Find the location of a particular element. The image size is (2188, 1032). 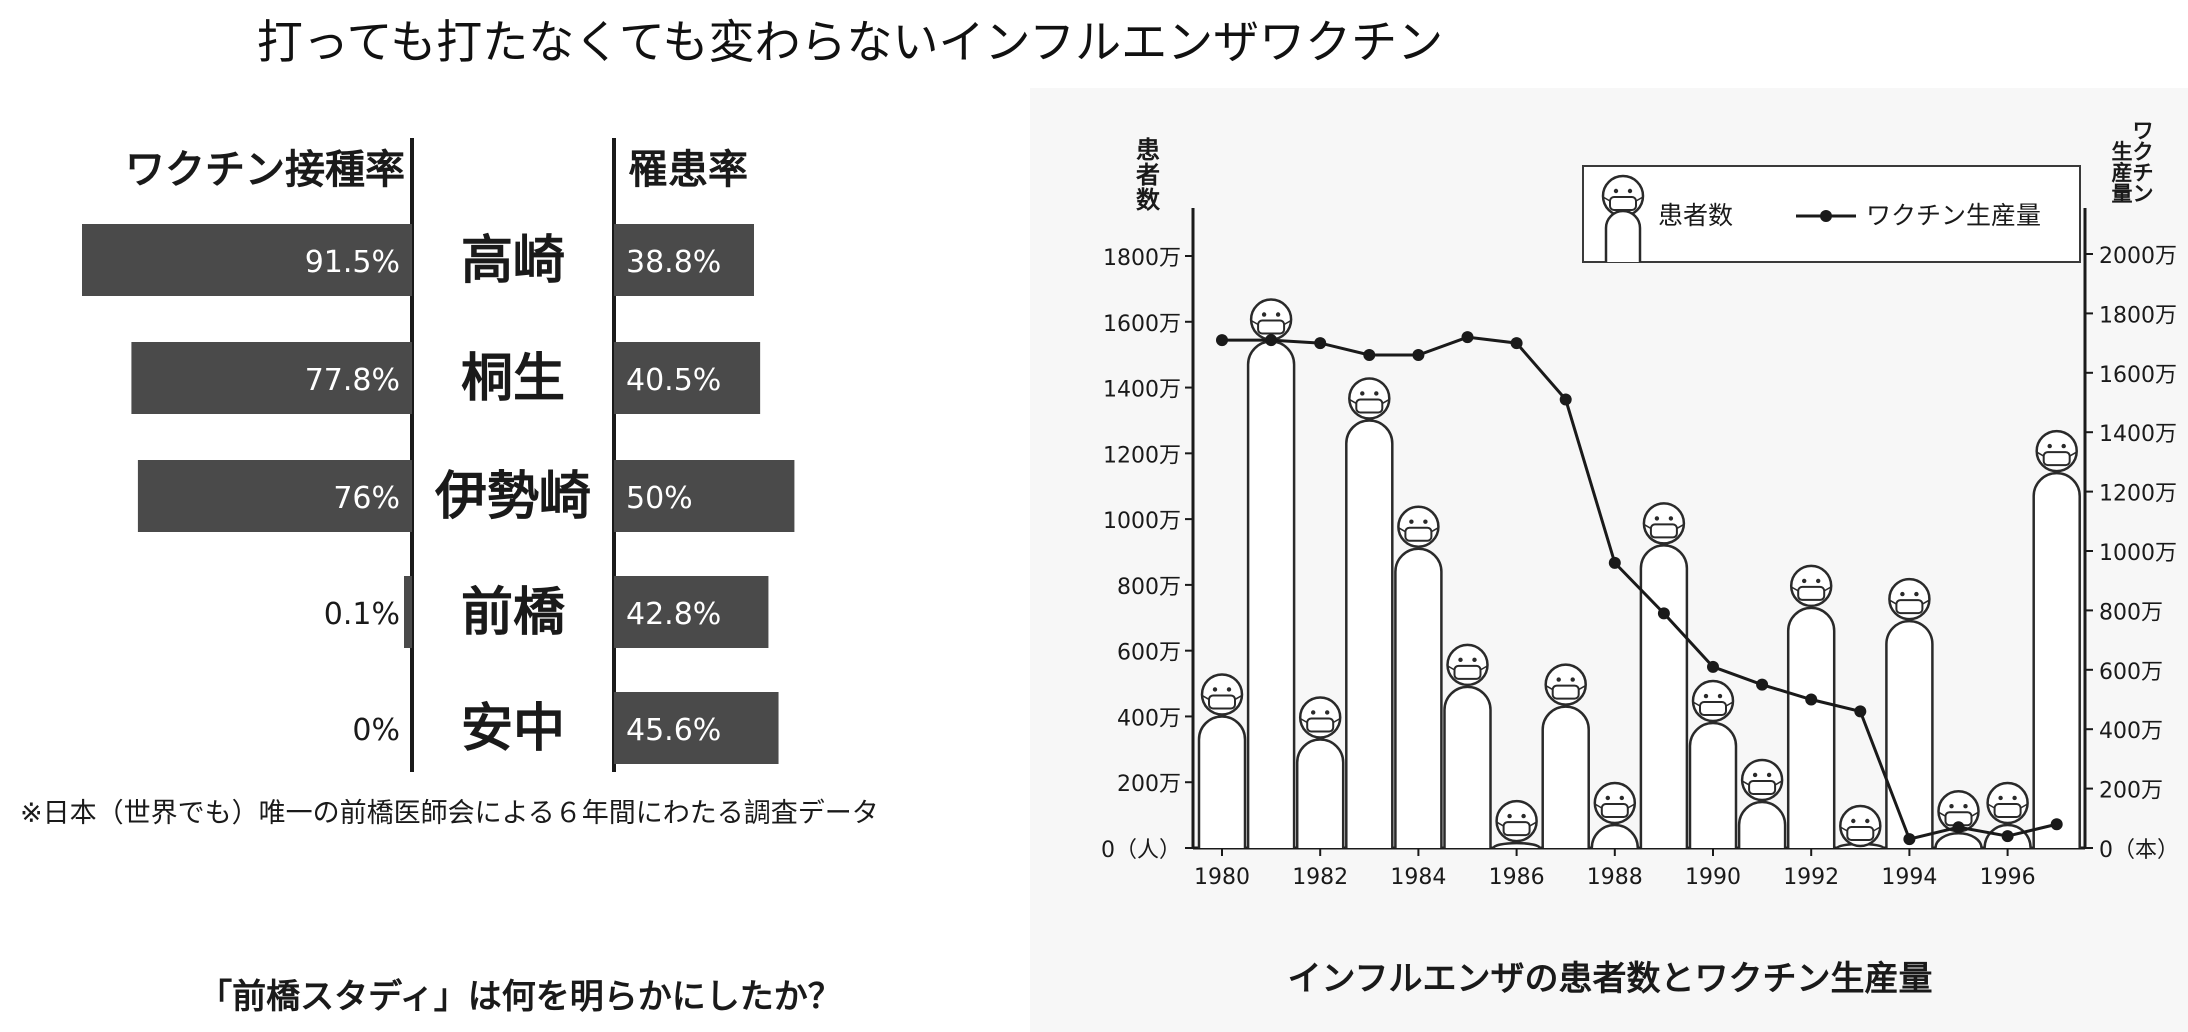

y2-tick-label: 200万 is located at coordinates (2131, 791).